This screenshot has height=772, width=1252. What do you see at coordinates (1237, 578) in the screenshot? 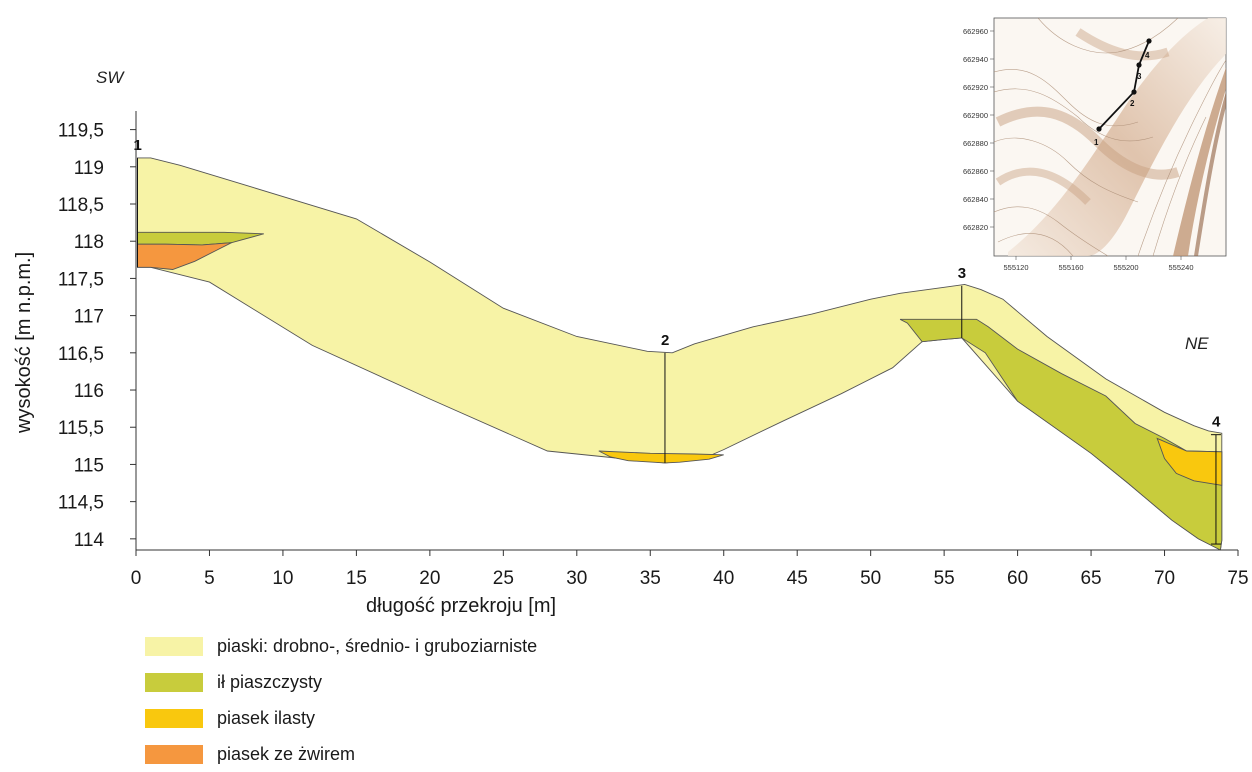
I see `x-tick-label: 75` at bounding box center [1237, 578].